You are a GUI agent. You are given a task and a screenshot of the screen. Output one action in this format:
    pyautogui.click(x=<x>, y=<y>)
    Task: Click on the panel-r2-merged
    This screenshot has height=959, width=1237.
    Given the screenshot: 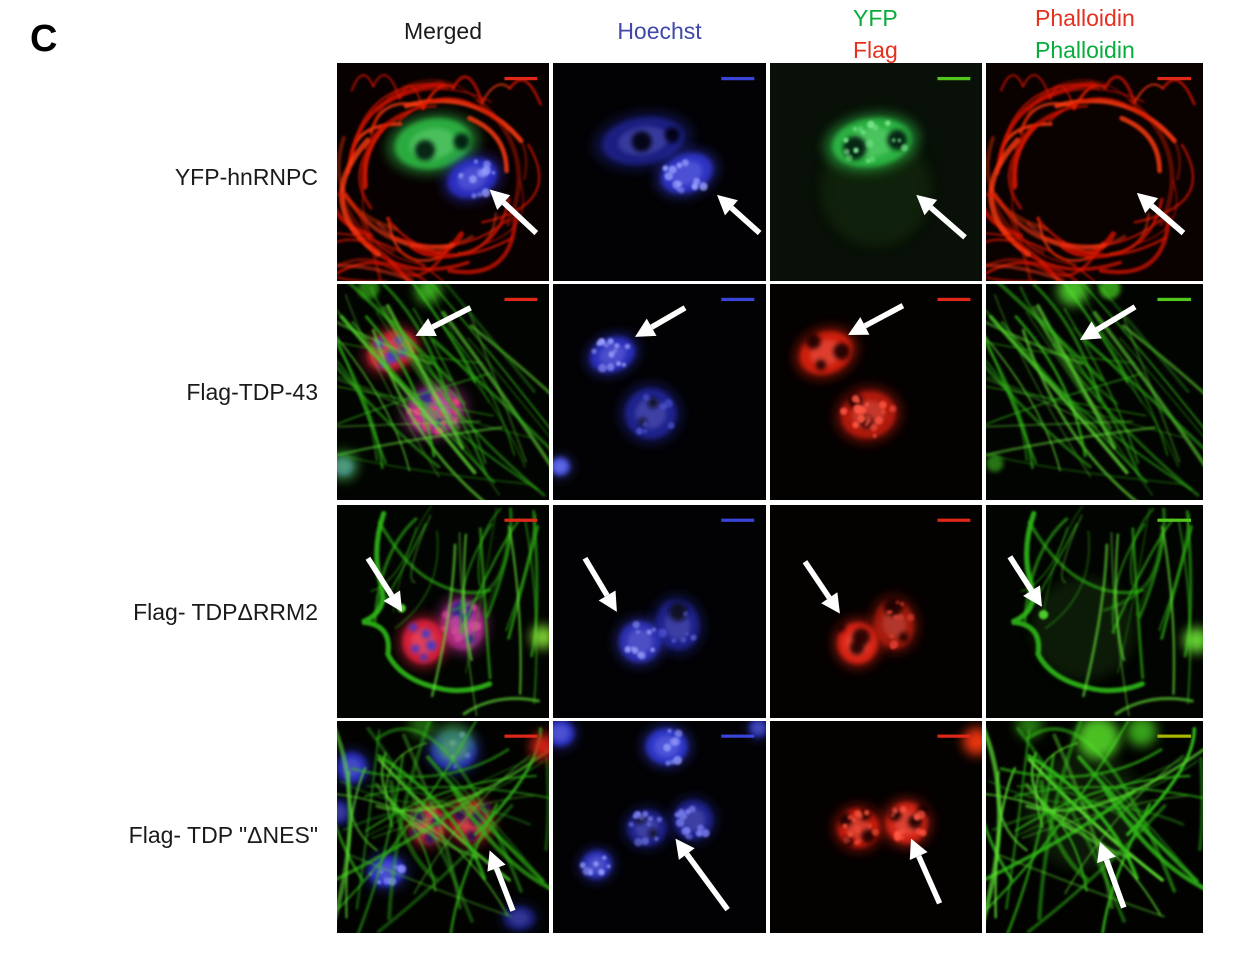 What is the action you would take?
    pyautogui.click(x=443, y=392)
    